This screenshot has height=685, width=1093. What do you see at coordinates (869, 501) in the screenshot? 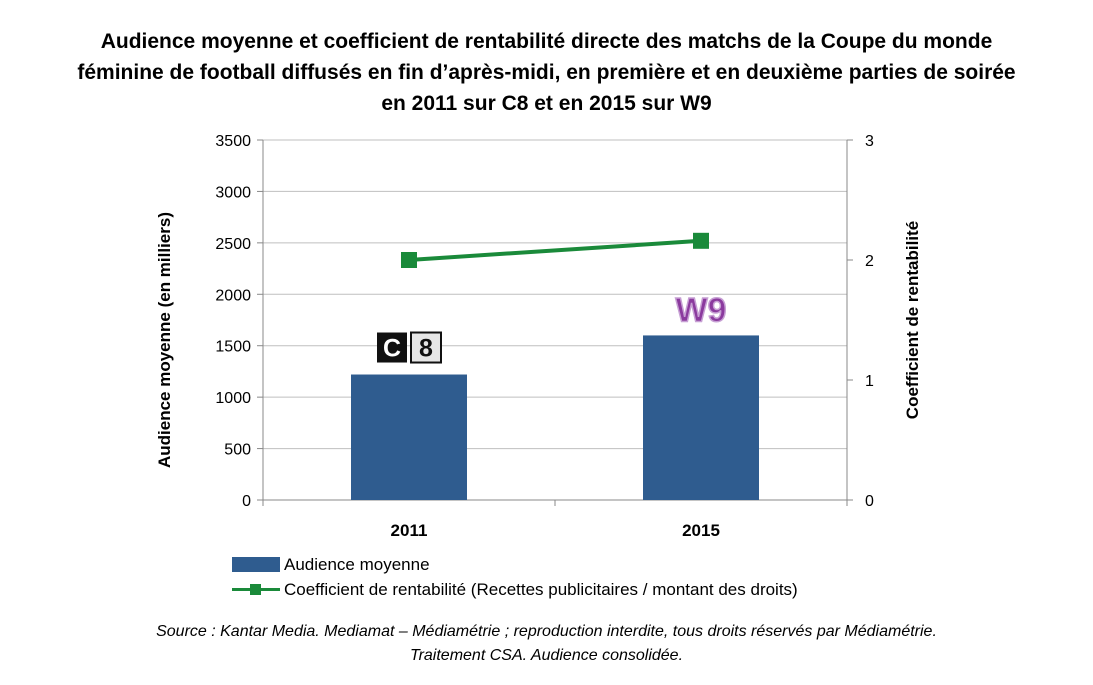
I see `y2-tick-label: 0` at bounding box center [869, 501].